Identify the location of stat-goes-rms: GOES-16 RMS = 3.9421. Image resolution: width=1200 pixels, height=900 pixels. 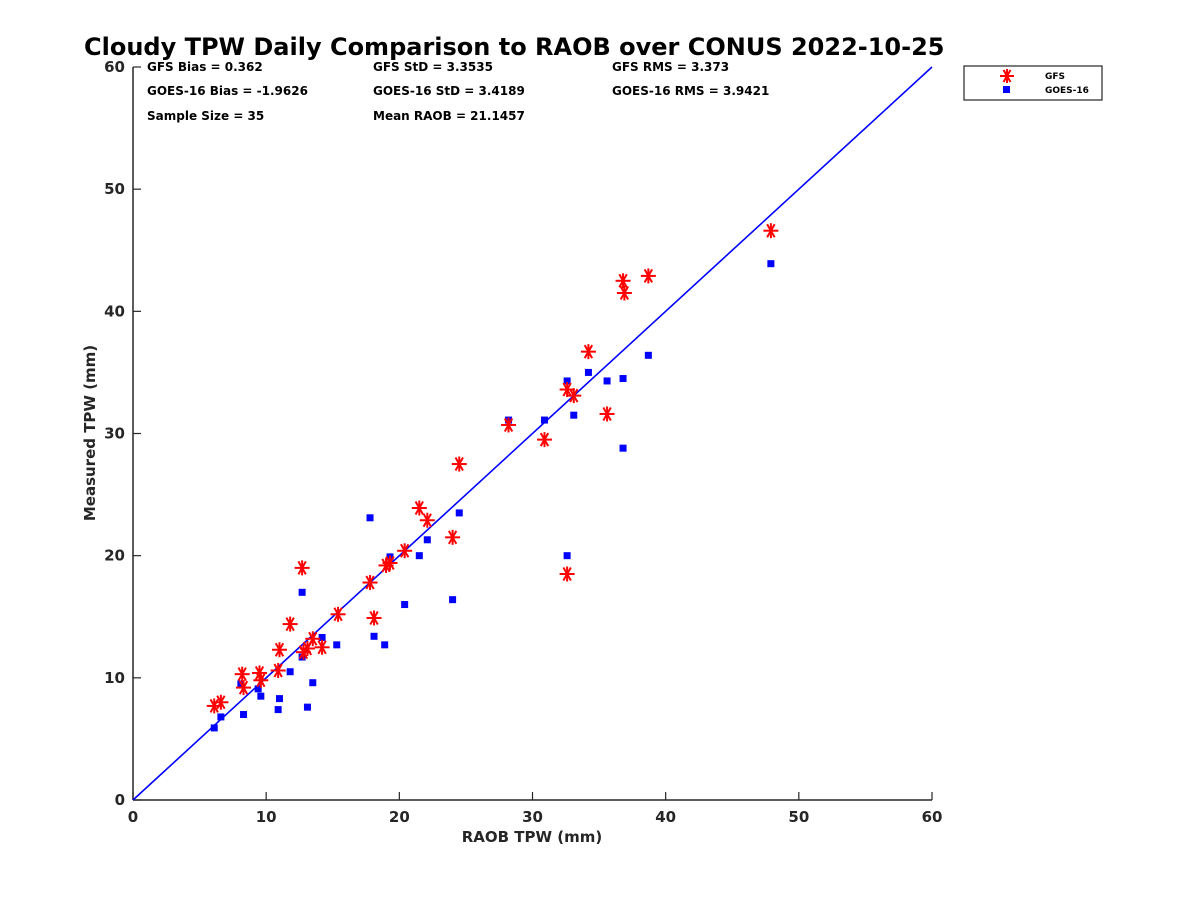
(690, 91).